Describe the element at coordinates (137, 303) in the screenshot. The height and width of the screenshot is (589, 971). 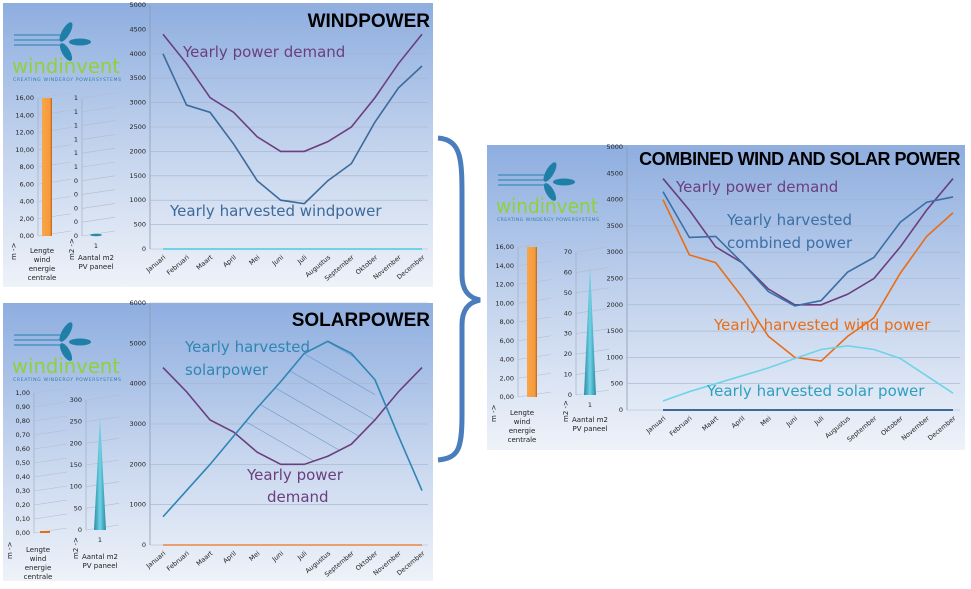
I see `y-tick-label: 6000` at that location.